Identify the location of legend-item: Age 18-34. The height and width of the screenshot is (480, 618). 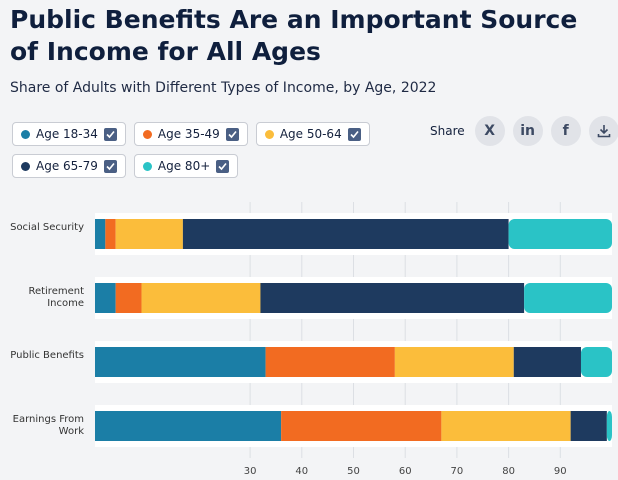
(69, 134).